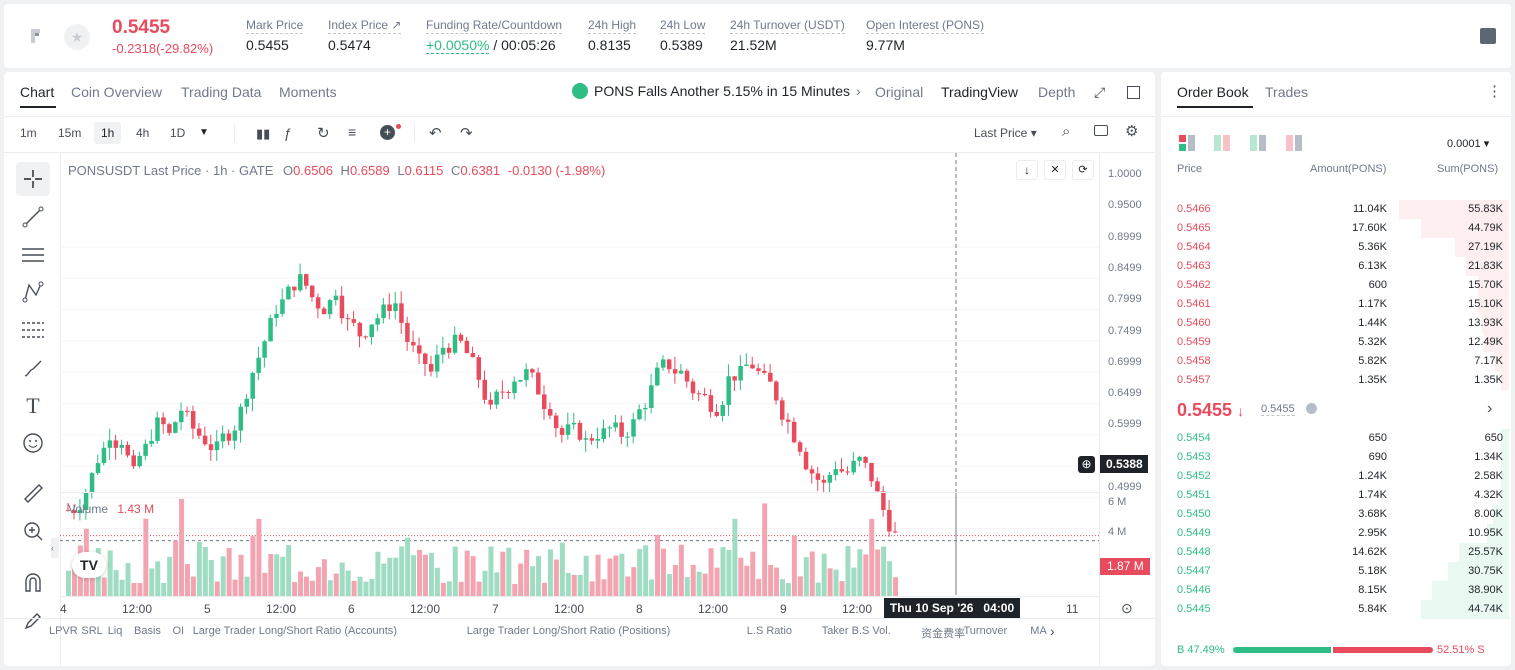 Image resolution: width=1515 pixels, height=670 pixels. What do you see at coordinates (1101, 130) in the screenshot?
I see `camera-icon` at bounding box center [1101, 130].